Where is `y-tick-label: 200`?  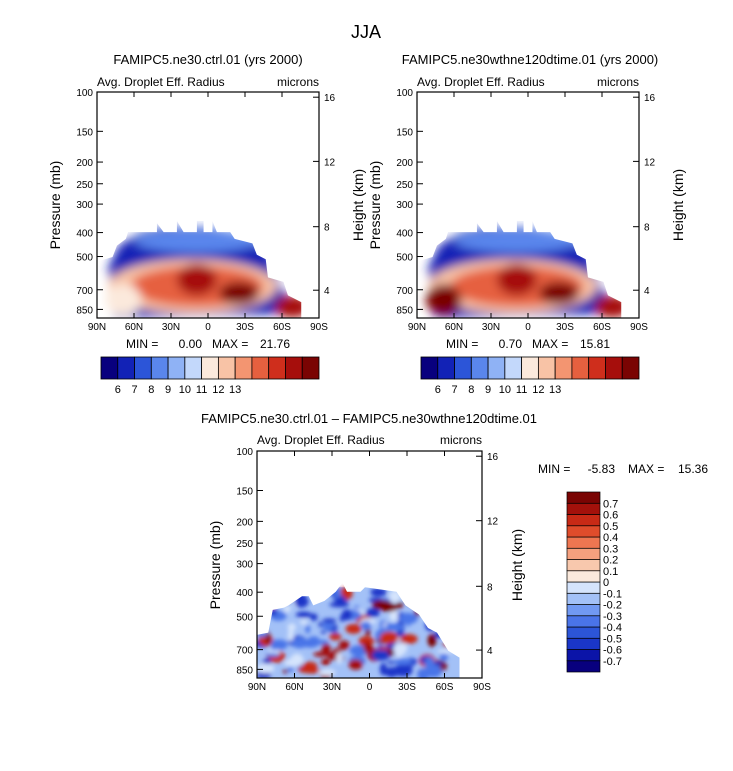 y-tick-label: 200 is located at coordinates (244, 522).